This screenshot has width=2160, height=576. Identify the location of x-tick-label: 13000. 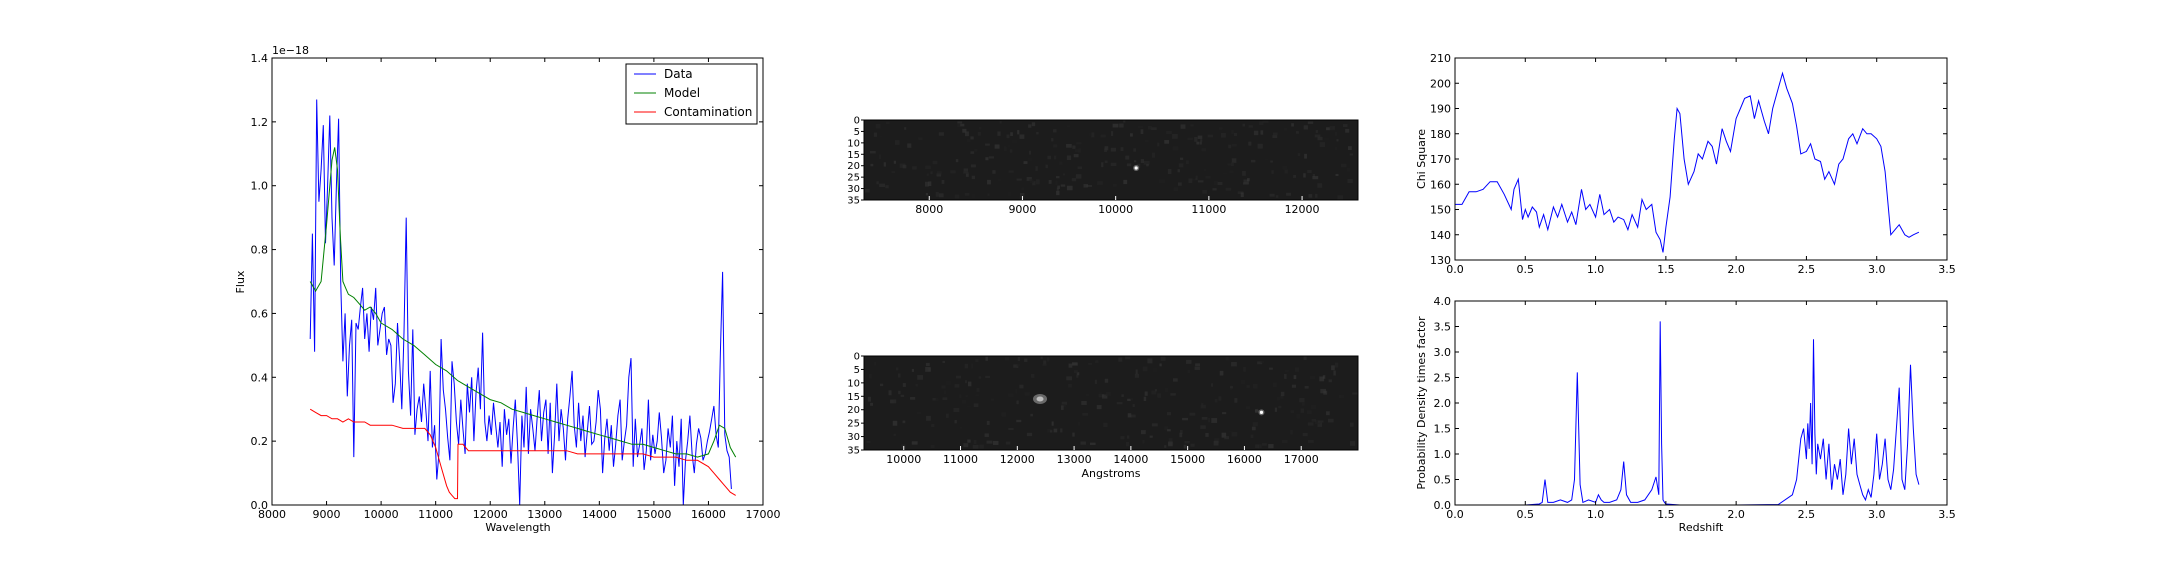
(1074, 459).